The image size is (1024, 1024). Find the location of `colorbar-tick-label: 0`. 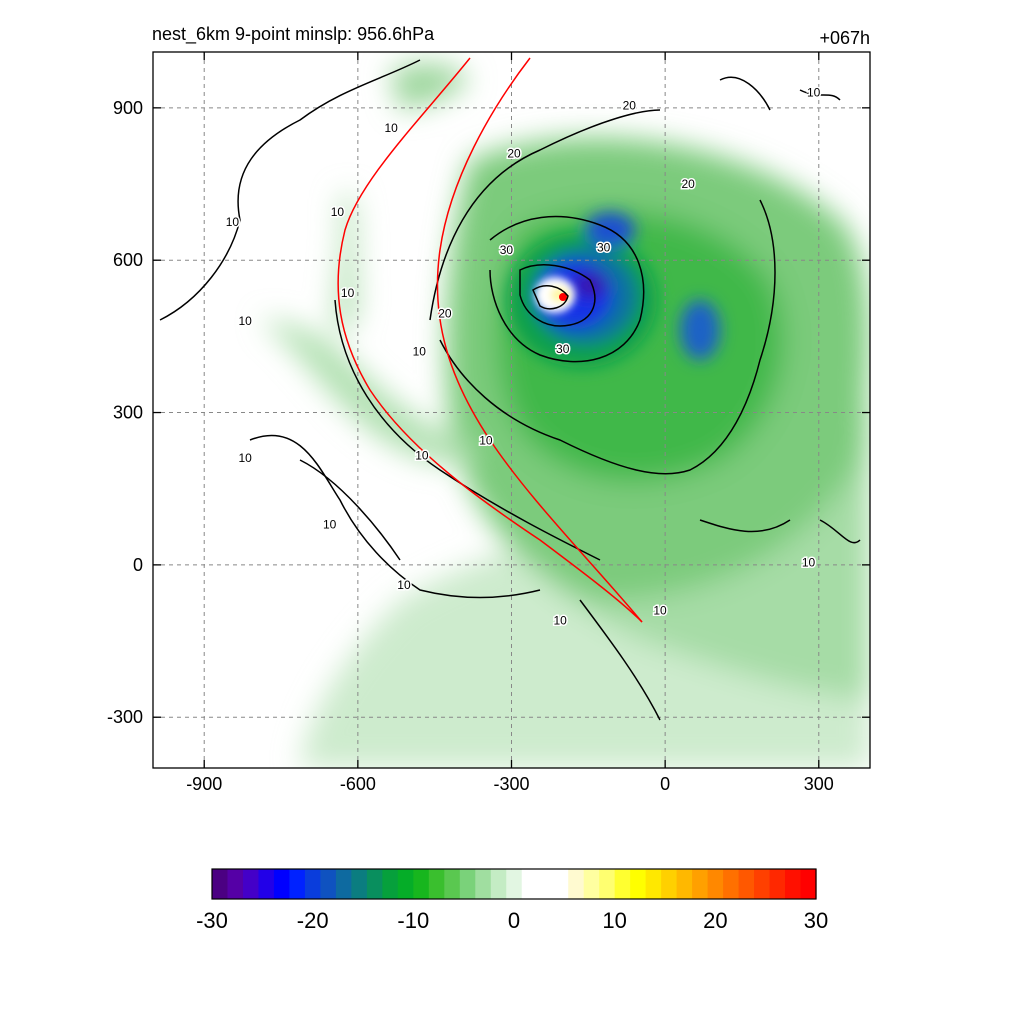

colorbar-tick-label: 0 is located at coordinates (514, 920).